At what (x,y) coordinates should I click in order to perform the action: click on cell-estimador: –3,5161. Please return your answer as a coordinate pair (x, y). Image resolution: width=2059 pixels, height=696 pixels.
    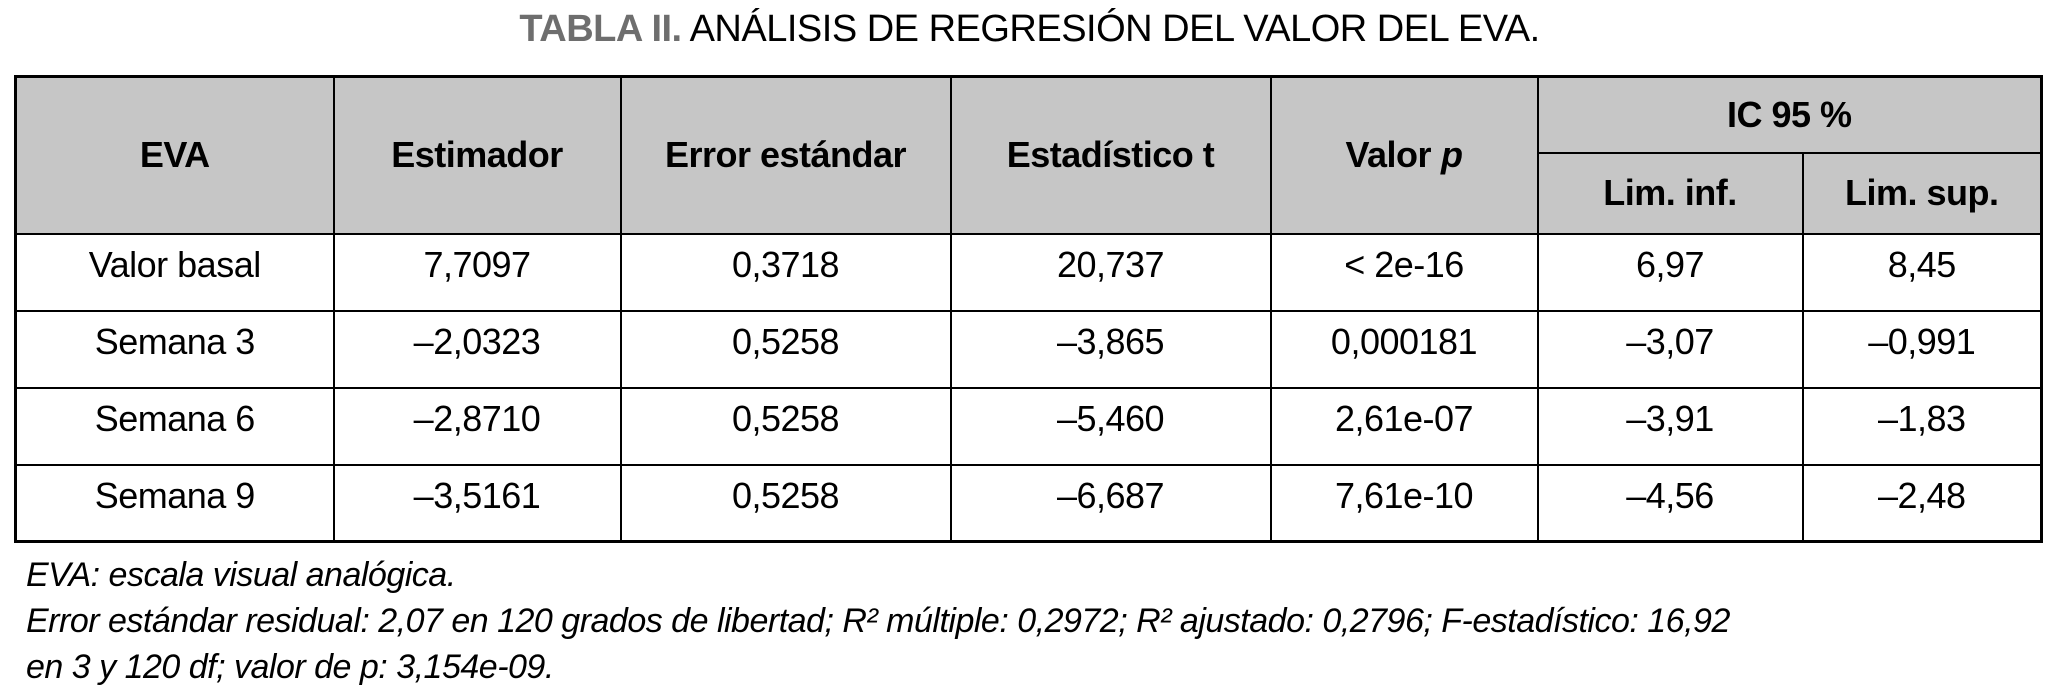
    Looking at the image, I should click on (477, 503).